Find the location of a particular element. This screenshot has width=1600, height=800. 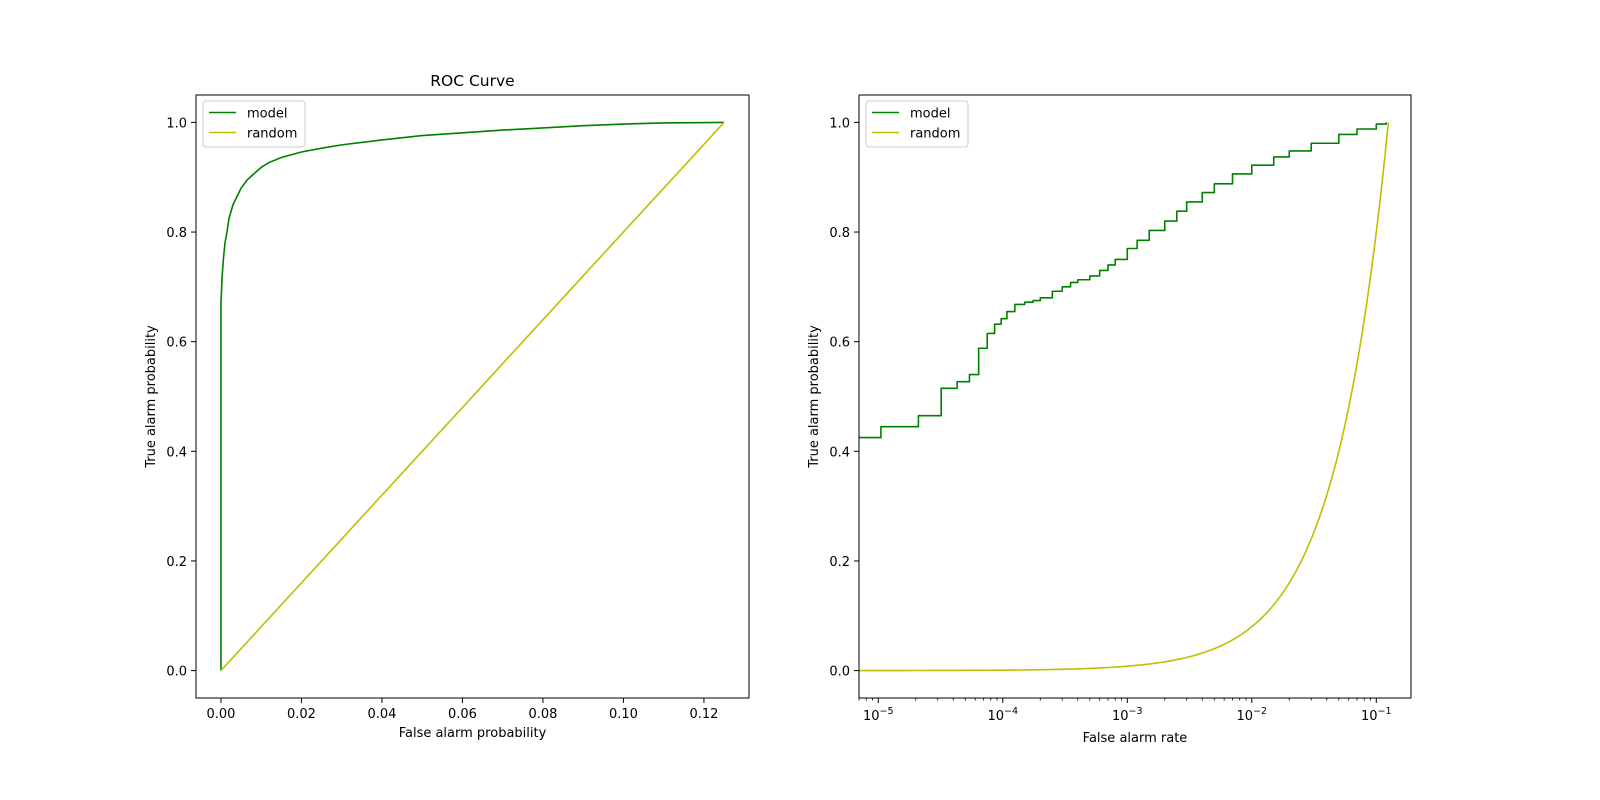

x-axis-label: False alarm probability is located at coordinates (473, 733).